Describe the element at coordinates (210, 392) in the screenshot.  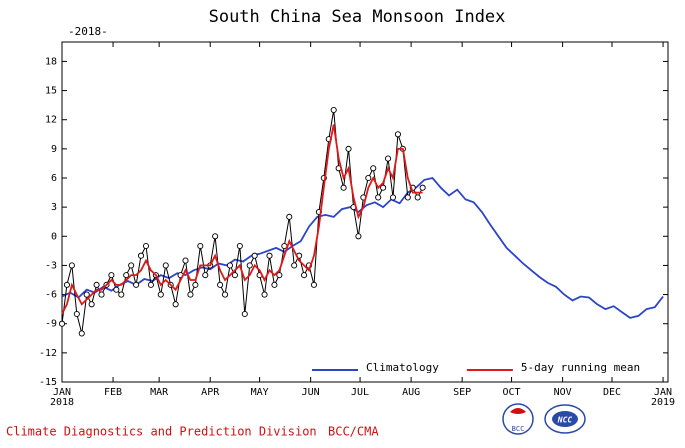
I see `x-tick-label: APR` at that location.